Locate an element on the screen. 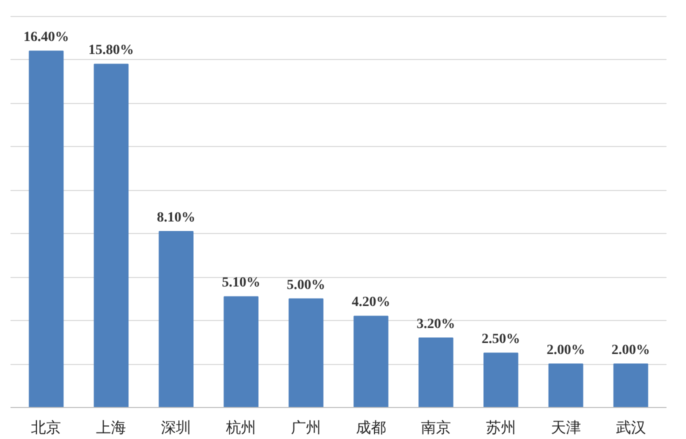  data-label: 5.00% is located at coordinates (306, 285).